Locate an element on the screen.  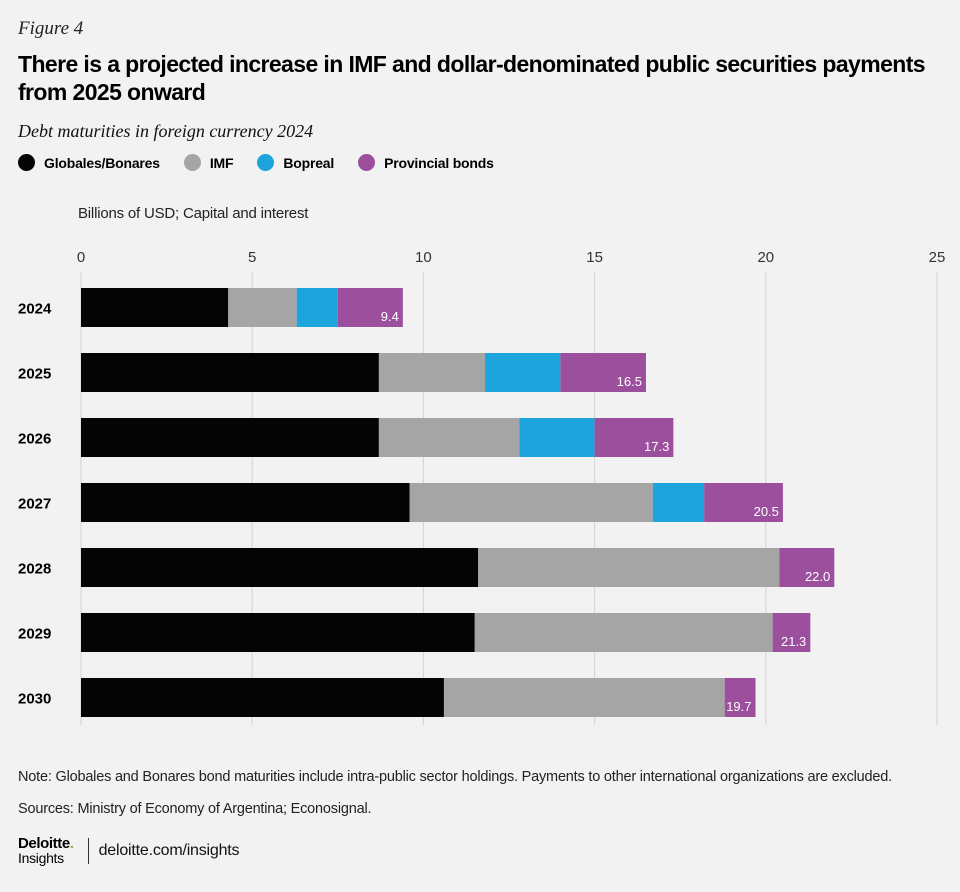
axis-unit-label: Billions of USD; Capital and interest is located at coordinates (193, 213).